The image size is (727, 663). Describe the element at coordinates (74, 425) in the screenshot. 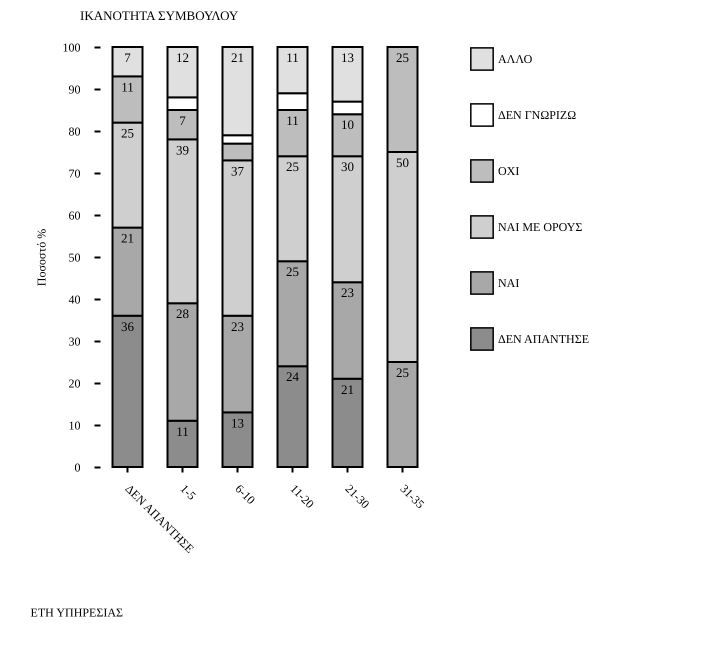

I see `y-tick-label: 10` at that location.